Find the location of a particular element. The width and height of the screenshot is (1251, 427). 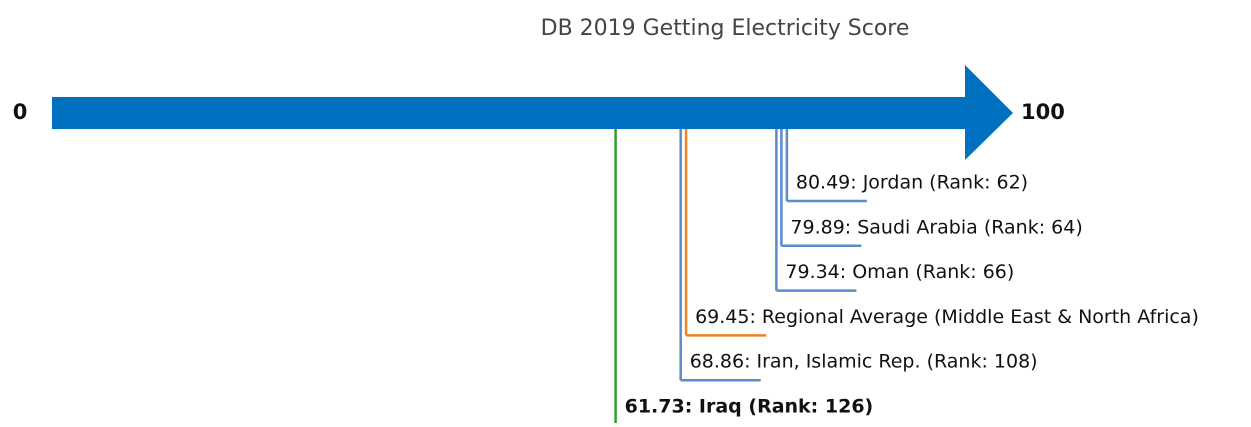

marker-label: 80.49: Jordan (Rank: 62) is located at coordinates (912, 183).